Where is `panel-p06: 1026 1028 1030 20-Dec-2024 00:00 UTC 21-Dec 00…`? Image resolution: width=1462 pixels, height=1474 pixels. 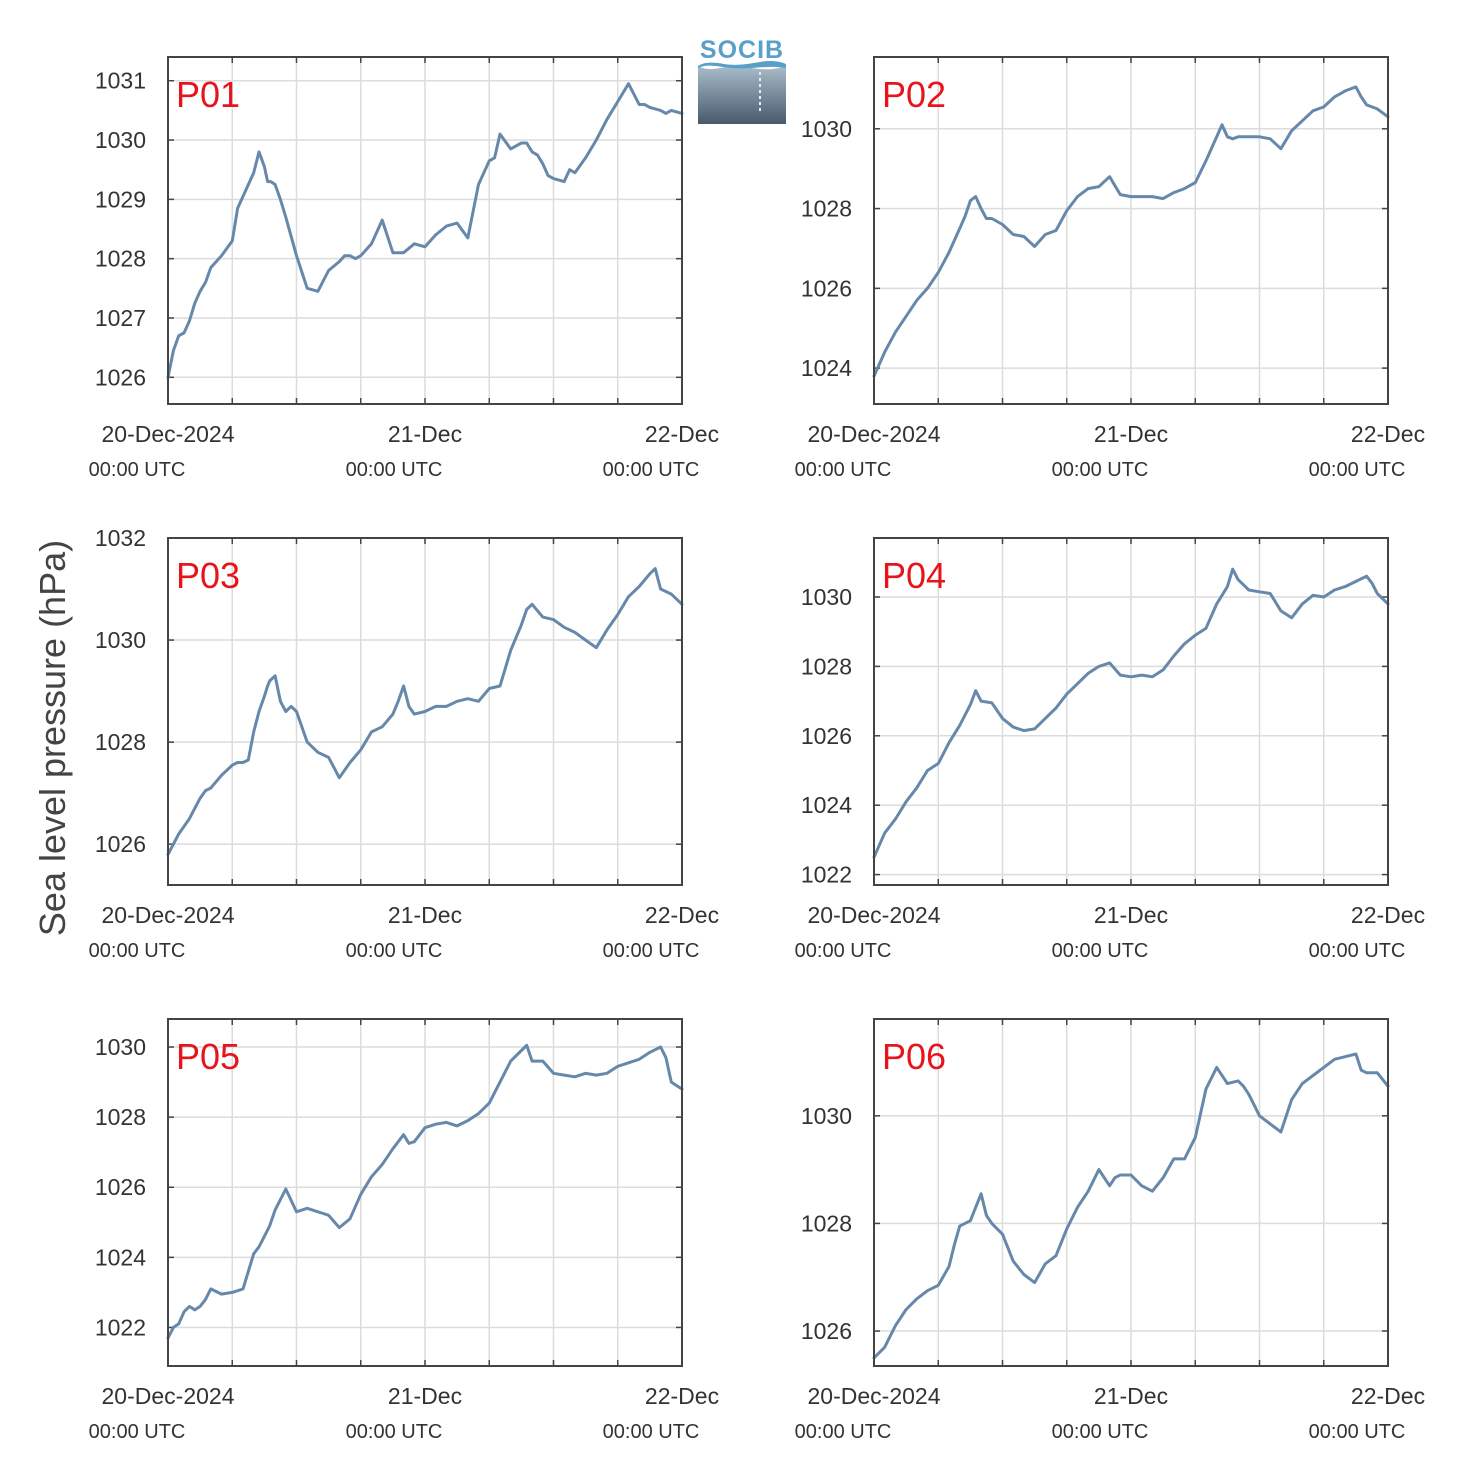
panel-p06: 1026 1028 1030 20-Dec-2024 00:00 UTC 21-Dec 00… is located at coordinates (1110, 1230).